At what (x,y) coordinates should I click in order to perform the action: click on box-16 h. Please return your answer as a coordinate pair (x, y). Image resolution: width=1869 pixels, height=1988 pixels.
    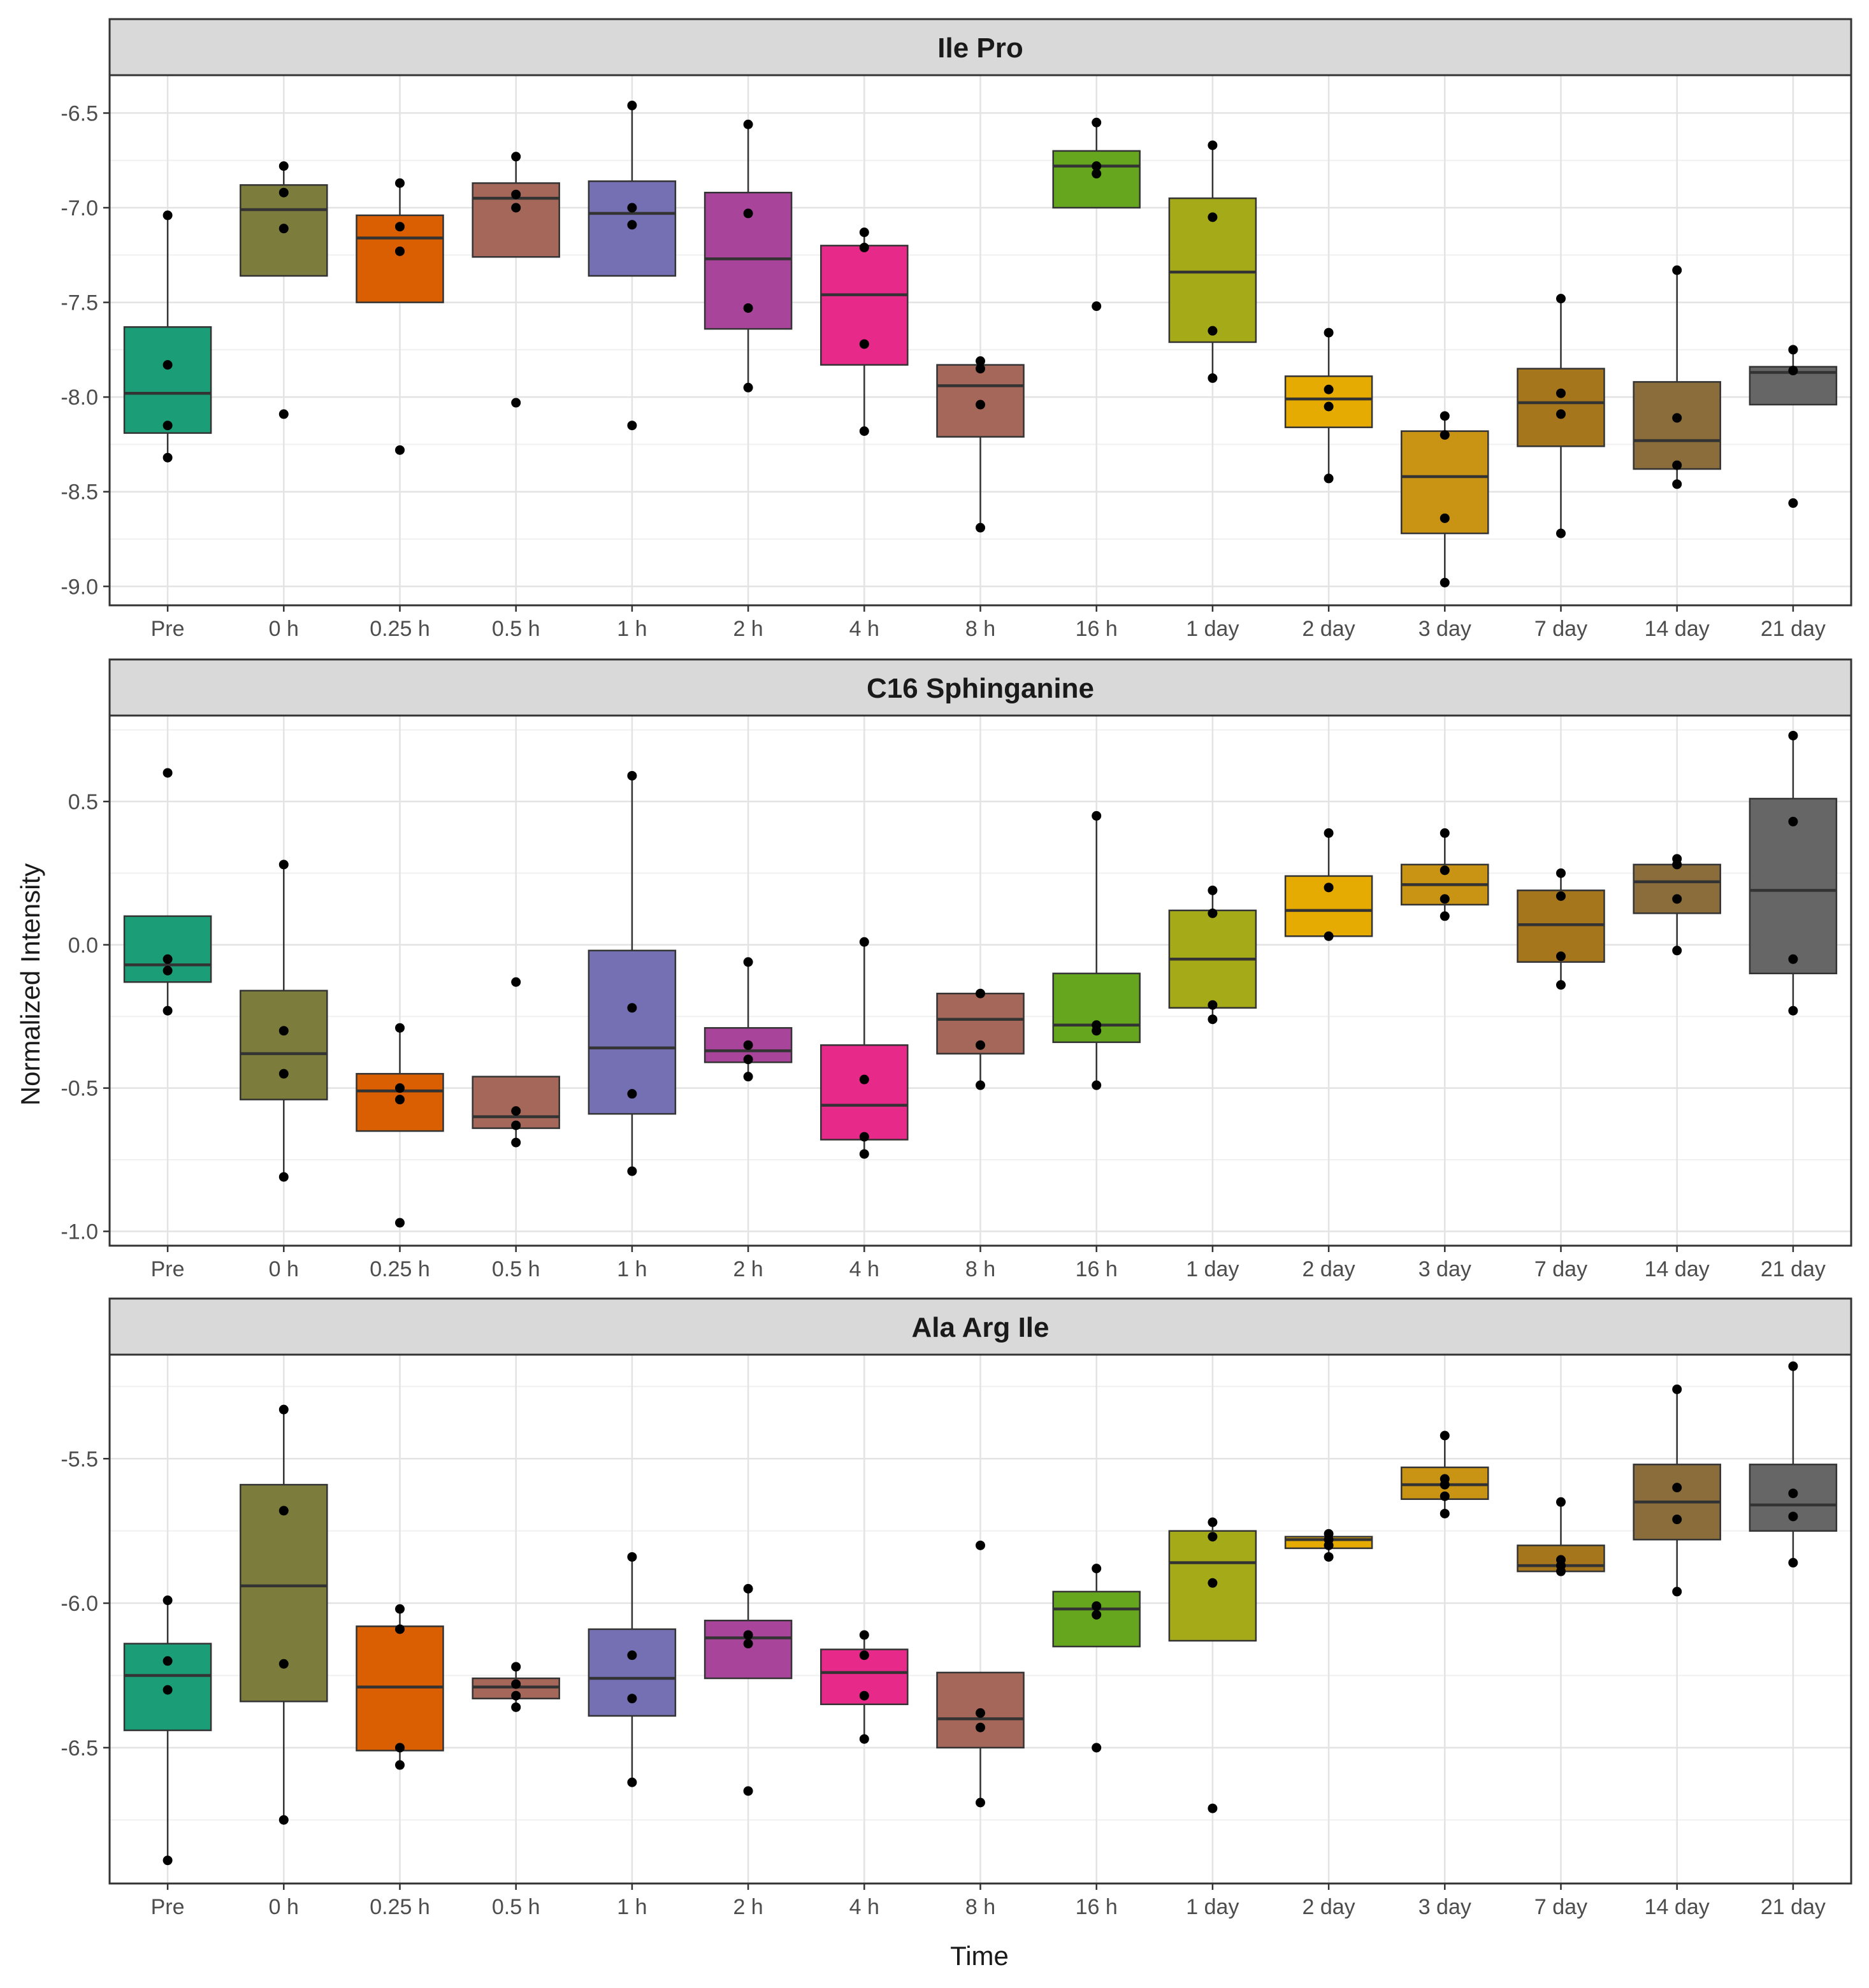
    Looking at the image, I should click on (1096, 214).